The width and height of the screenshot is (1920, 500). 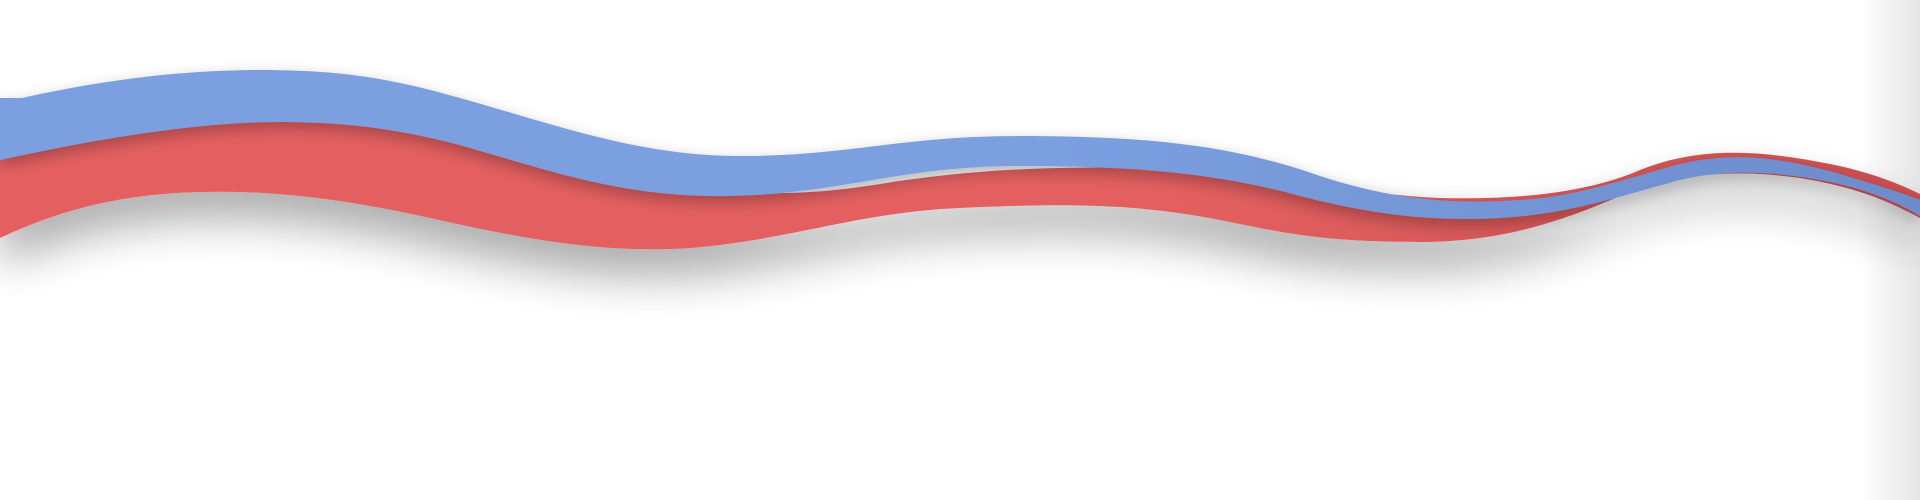 What do you see at coordinates (1890, 250) in the screenshot?
I see `right-edge-shade` at bounding box center [1890, 250].